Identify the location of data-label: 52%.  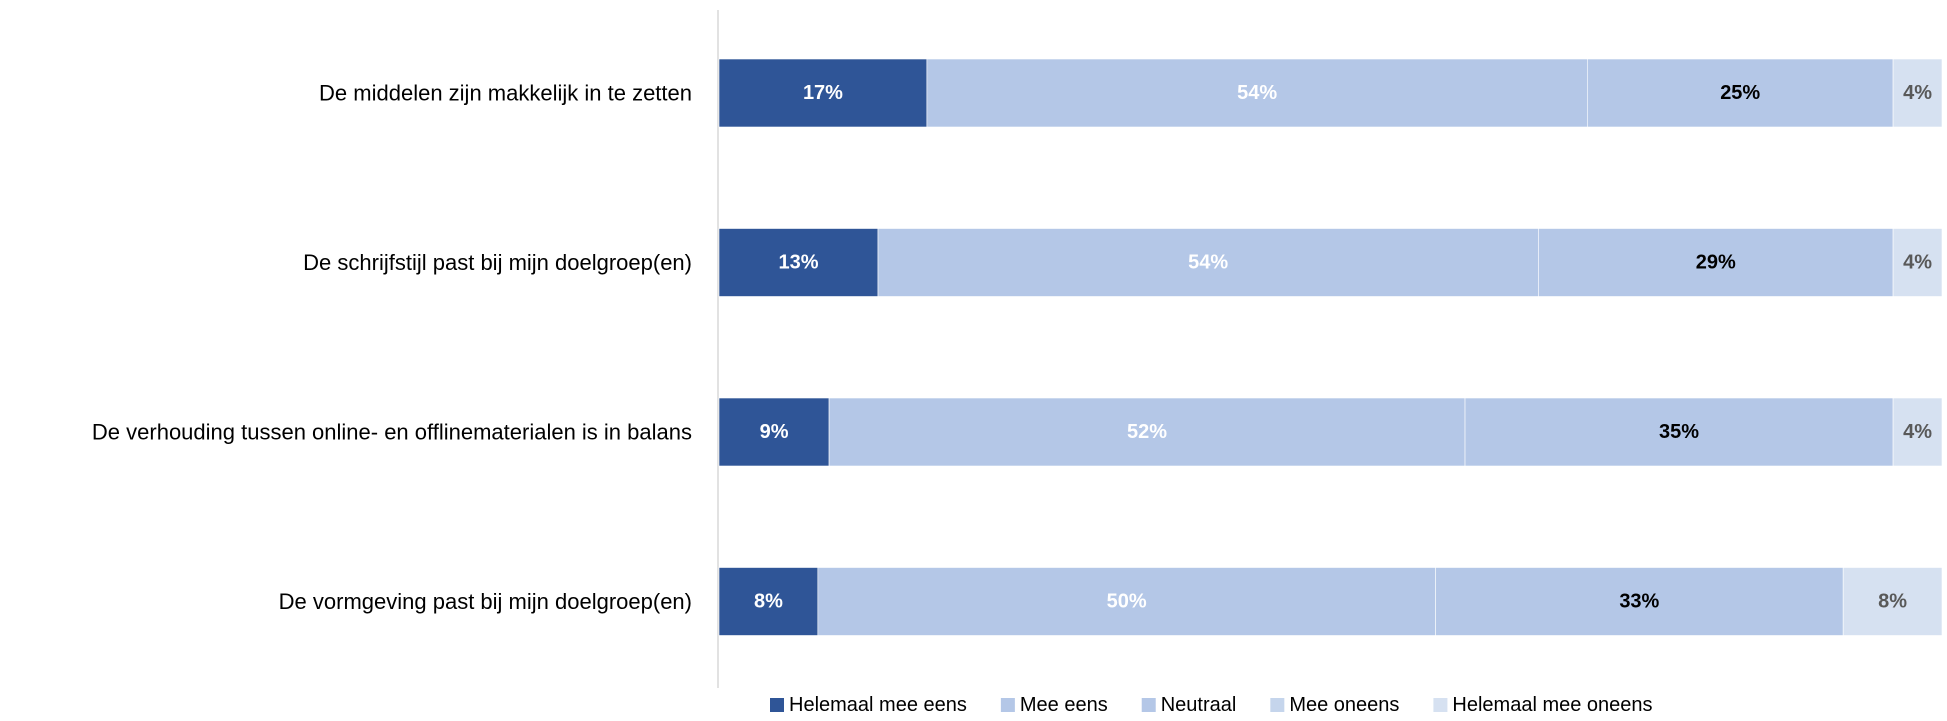
(1147, 432).